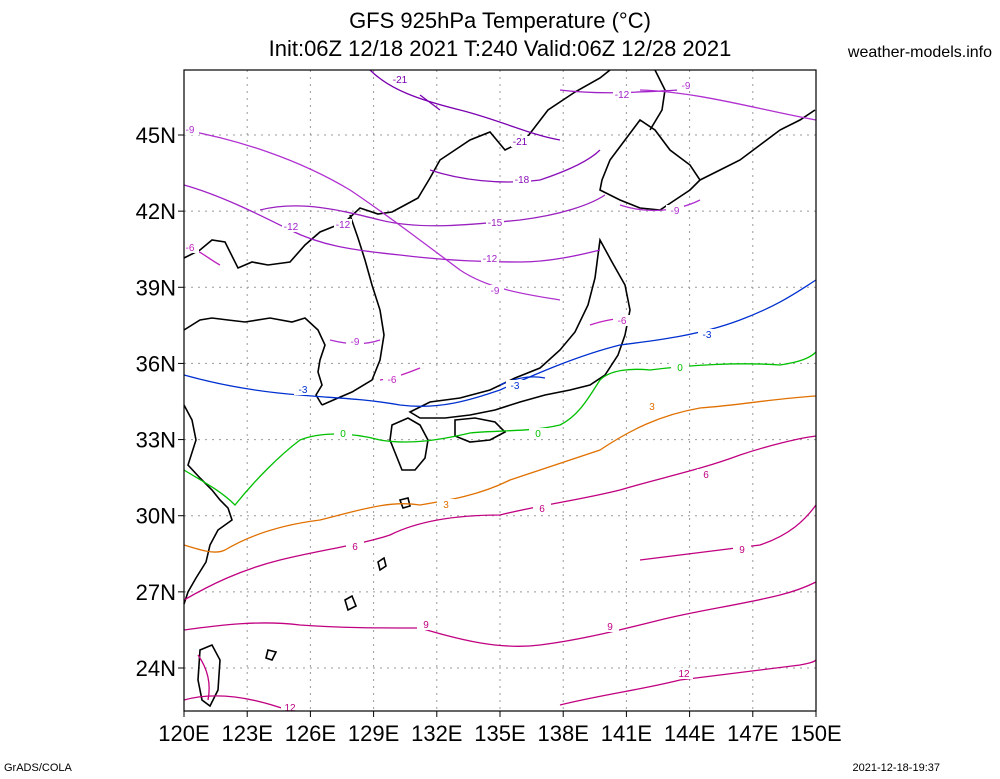 The width and height of the screenshot is (1000, 779). I want to click on lon-label: 120E, so click(183, 733).